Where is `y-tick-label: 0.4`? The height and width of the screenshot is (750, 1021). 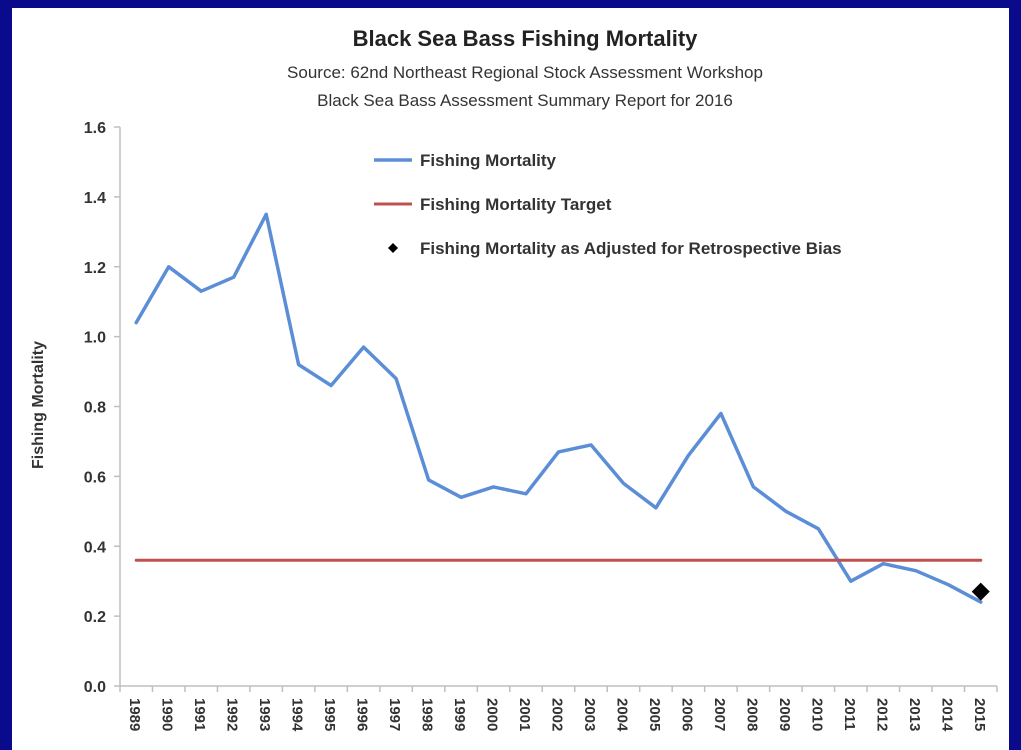
y-tick-label: 0.4 is located at coordinates (95, 547).